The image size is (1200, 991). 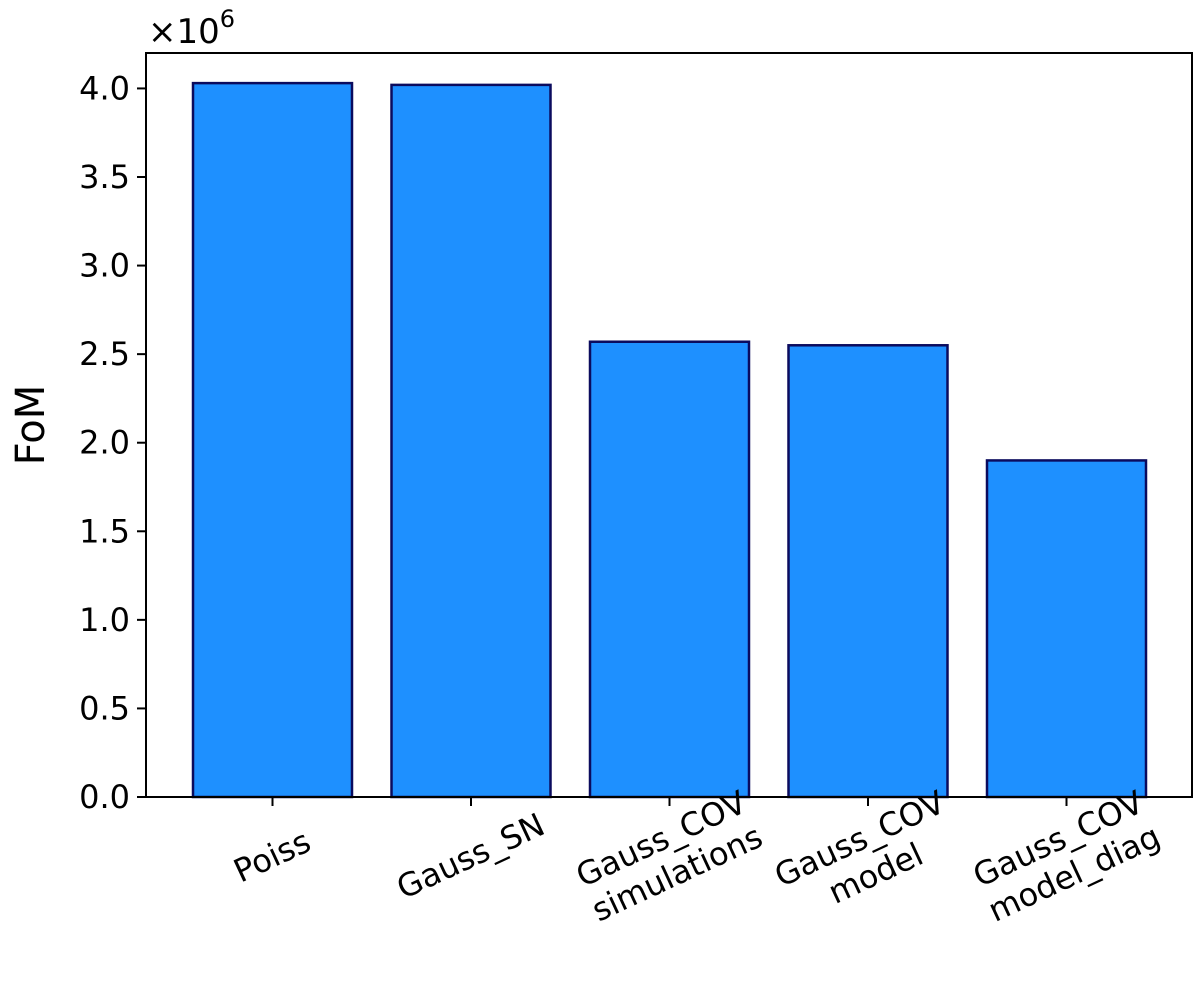 I want to click on multiplier-base: ×10, so click(x=184, y=32).